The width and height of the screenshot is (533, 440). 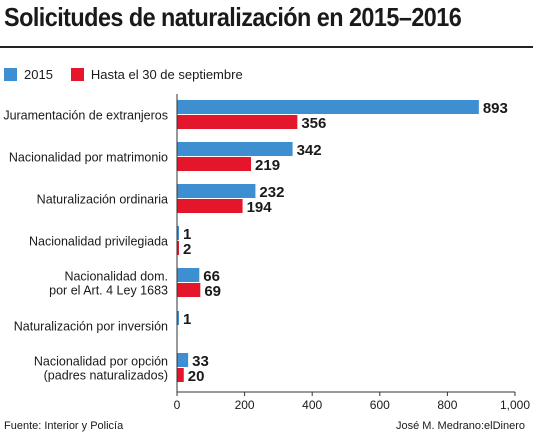 What do you see at coordinates (245, 405) in the screenshot?
I see `x-tick-label: 200` at bounding box center [245, 405].